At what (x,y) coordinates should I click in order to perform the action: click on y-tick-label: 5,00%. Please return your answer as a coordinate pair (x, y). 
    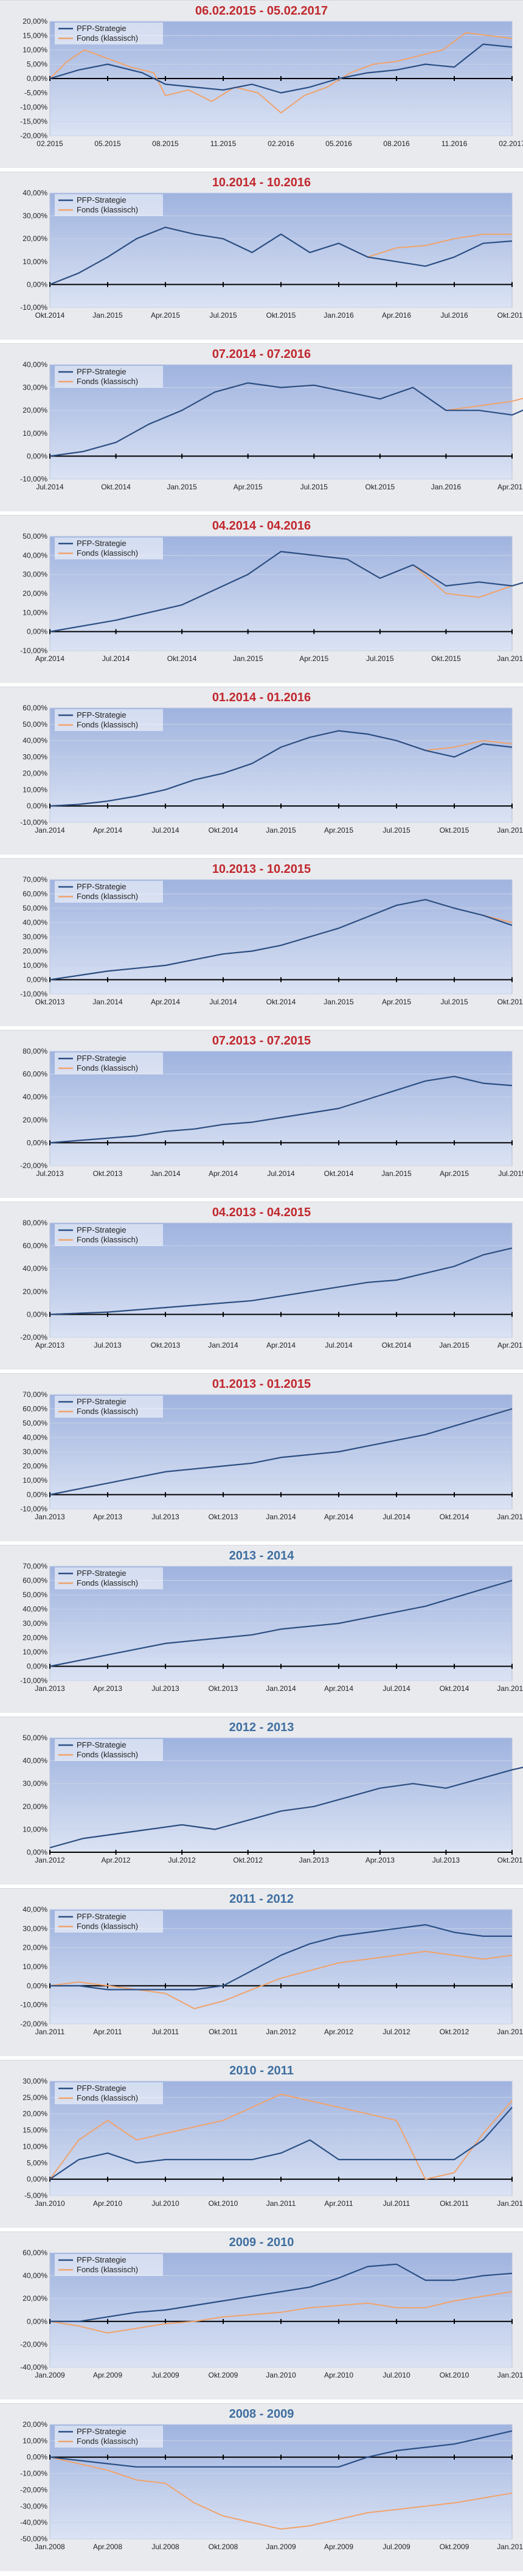
    Looking at the image, I should click on (37, 2162).